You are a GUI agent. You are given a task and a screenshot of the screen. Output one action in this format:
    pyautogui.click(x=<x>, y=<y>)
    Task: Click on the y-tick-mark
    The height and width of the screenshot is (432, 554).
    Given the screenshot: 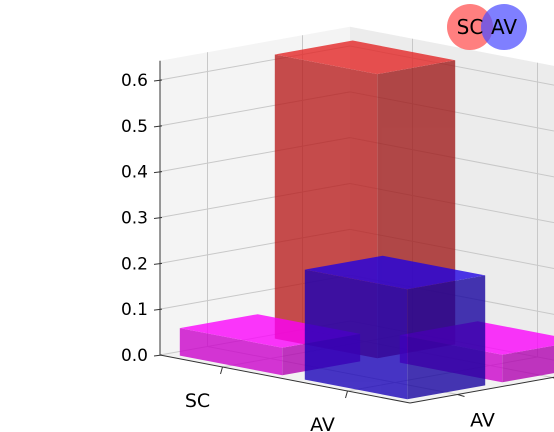 What is the action you would take?
    pyautogui.click(x=461, y=395)
    